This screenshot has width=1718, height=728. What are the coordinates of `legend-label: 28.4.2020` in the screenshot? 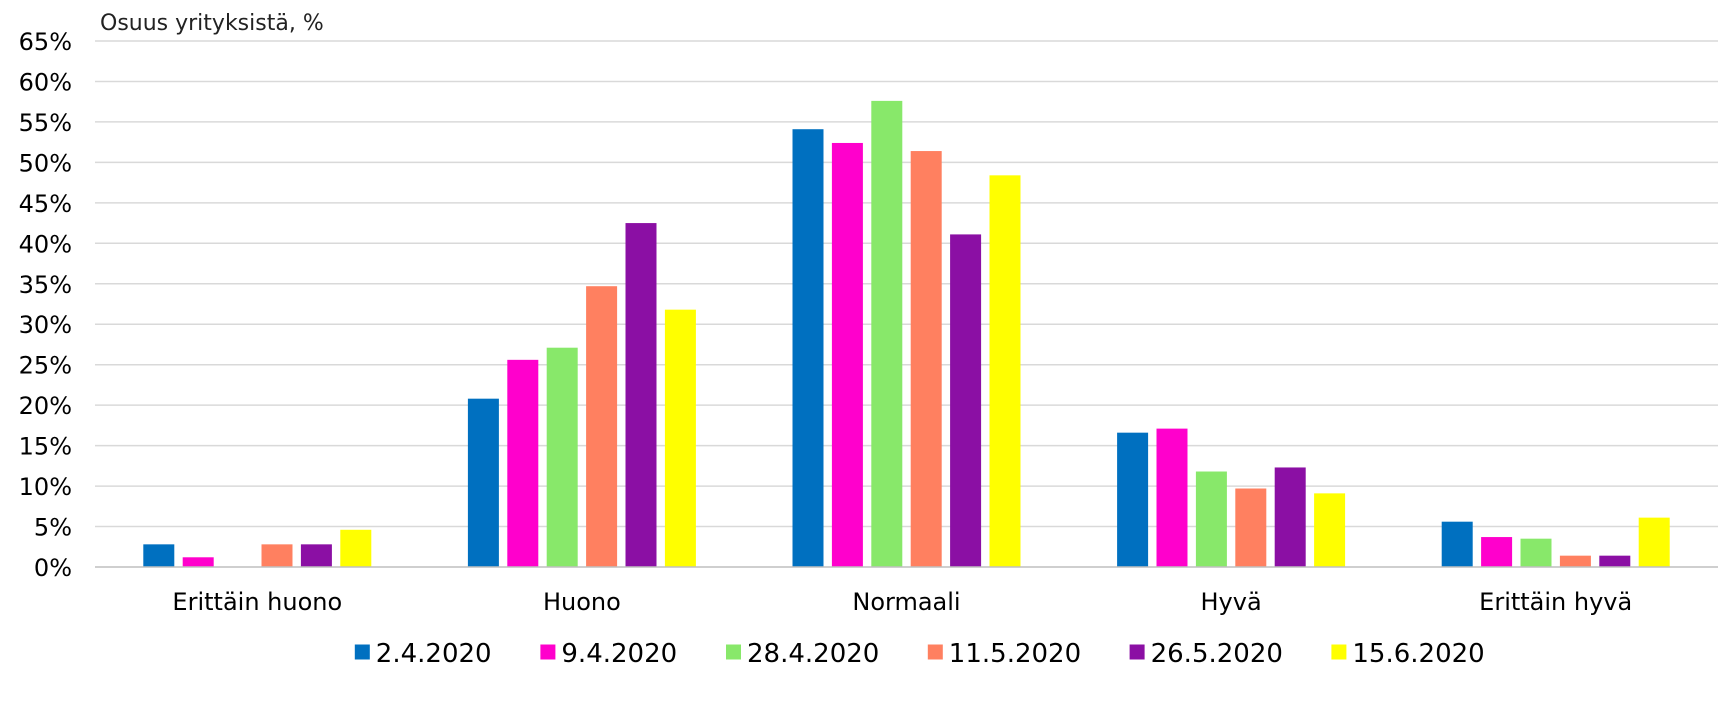 It's located at (813, 654).